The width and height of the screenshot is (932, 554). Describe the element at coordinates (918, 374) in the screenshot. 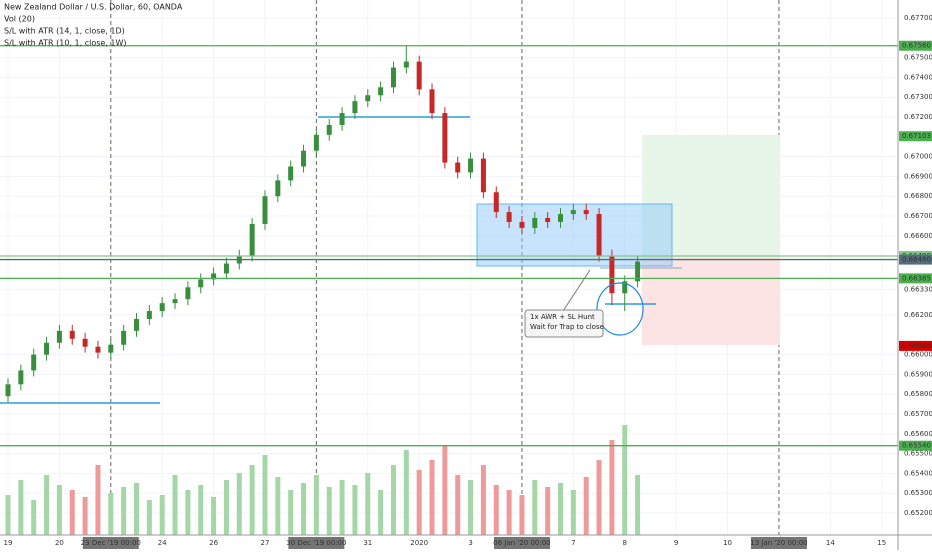

I see `y-tick-label: 0.65900` at that location.